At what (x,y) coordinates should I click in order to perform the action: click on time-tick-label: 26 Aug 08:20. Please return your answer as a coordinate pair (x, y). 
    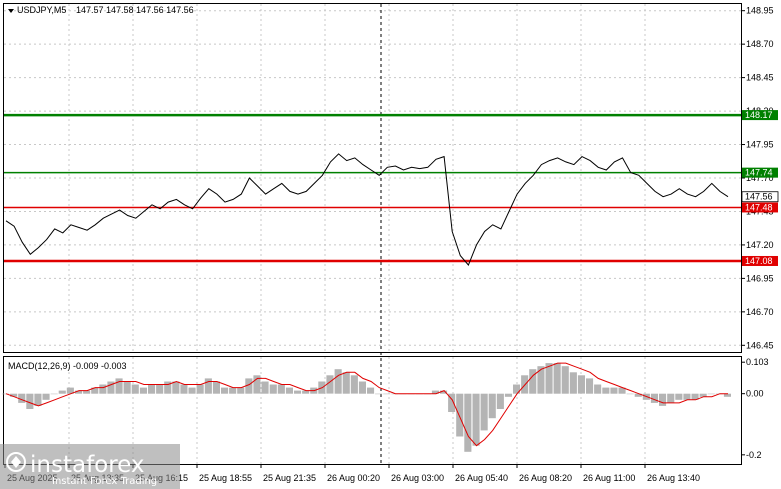
    Looking at the image, I should click on (545, 478).